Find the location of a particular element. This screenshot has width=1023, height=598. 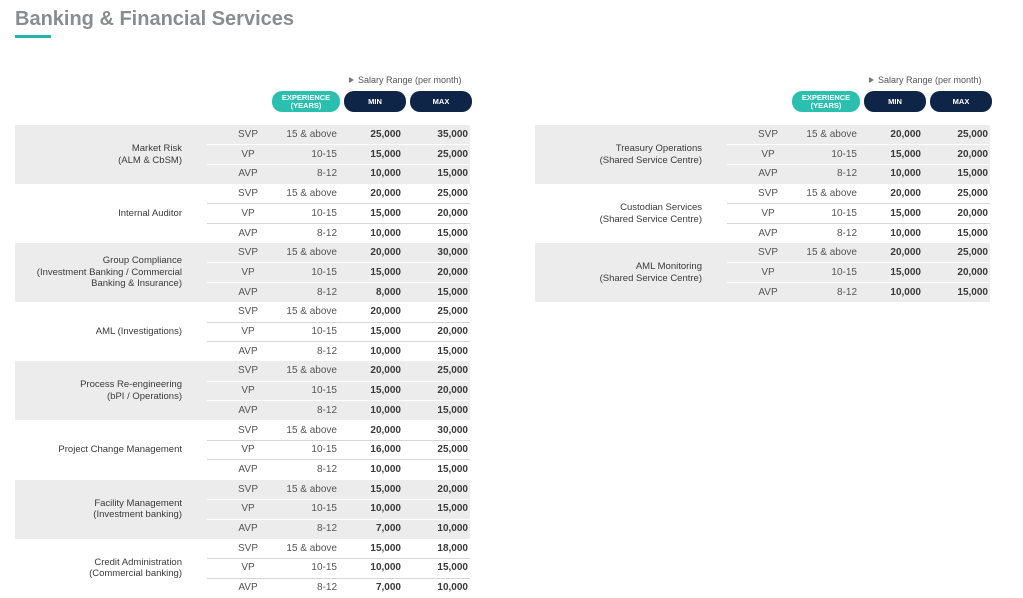

salary-range-label: Salary Range (per month) is located at coordinates (410, 80).